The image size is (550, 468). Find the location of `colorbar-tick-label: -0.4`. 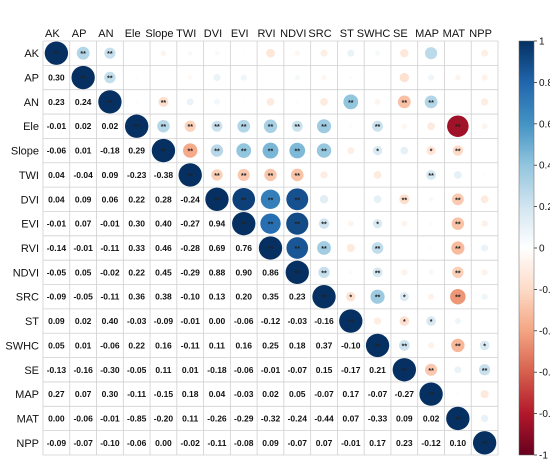

colorbar-tick-label: -0.4 is located at coordinates (544, 331).